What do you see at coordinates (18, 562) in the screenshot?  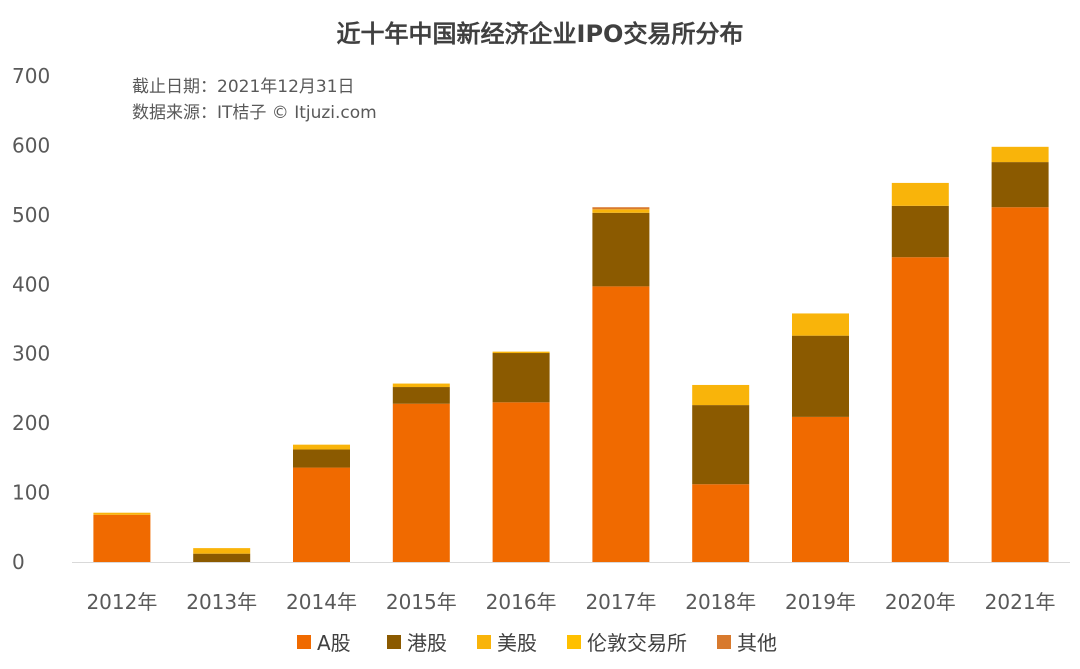 I see `y-tick-label: 0` at bounding box center [18, 562].